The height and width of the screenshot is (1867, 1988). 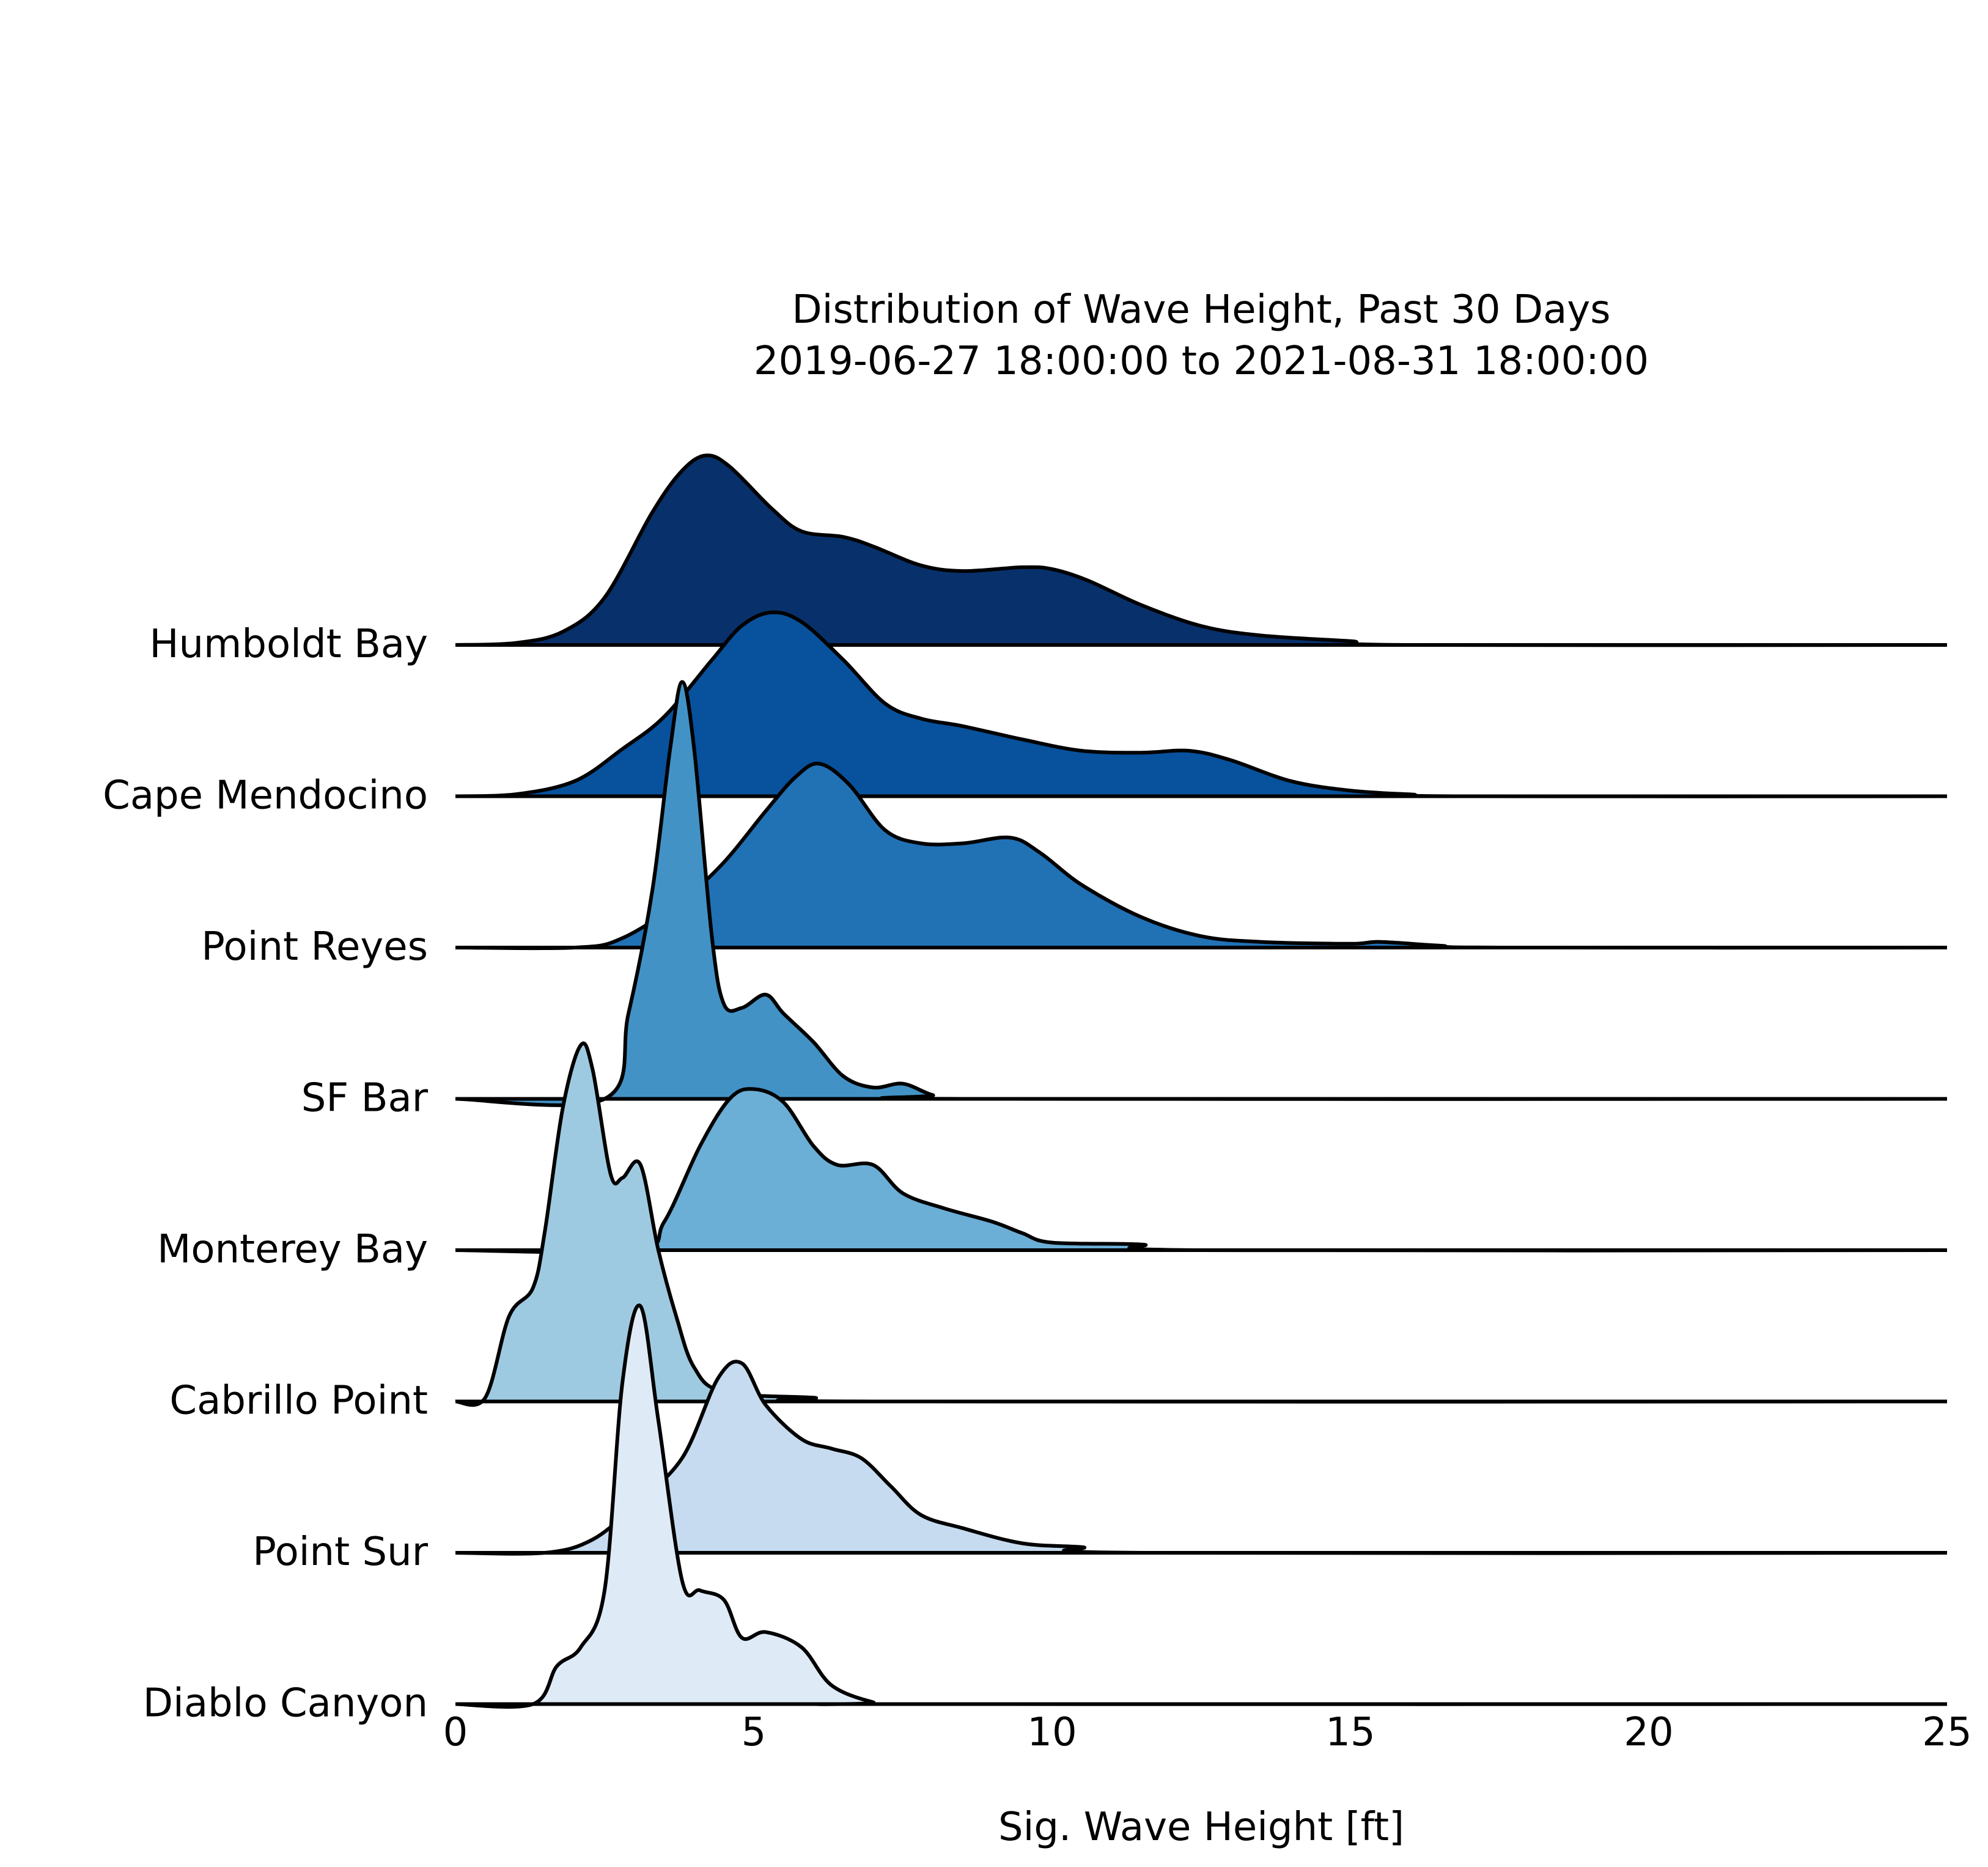 I want to click on x-axis-ticks: 0 5 10 15 20 25, so click(x=1207, y=1732).